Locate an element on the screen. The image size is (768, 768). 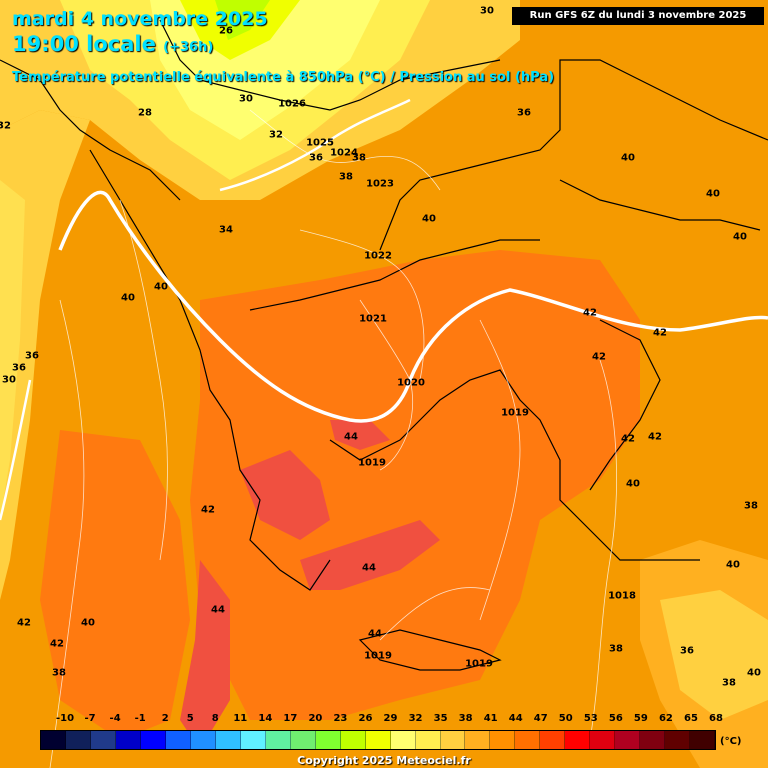
isotherm-label: 34 is located at coordinates (226, 230).